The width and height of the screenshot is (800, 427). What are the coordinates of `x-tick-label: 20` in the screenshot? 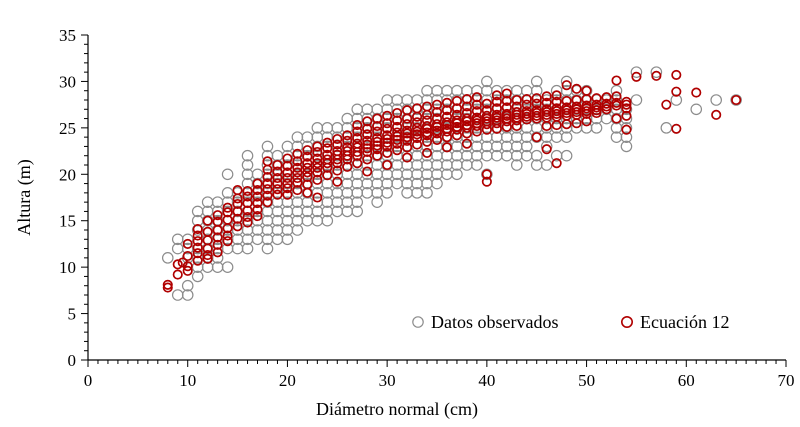 It's located at (287, 380).